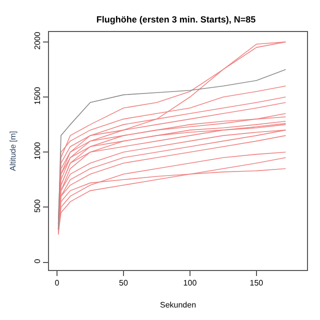  I want to click on y-tick-label: 0, so click(37, 261).